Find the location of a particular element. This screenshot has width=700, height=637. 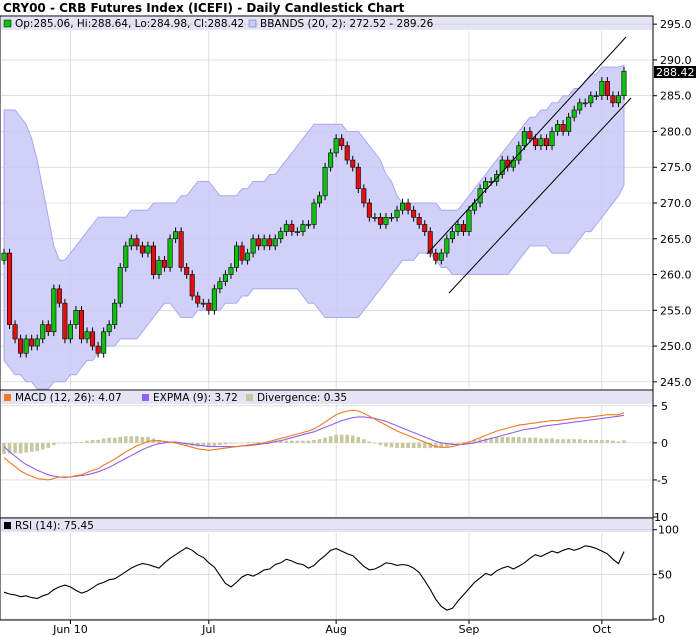

channel-upper-line is located at coordinates (526, 145).